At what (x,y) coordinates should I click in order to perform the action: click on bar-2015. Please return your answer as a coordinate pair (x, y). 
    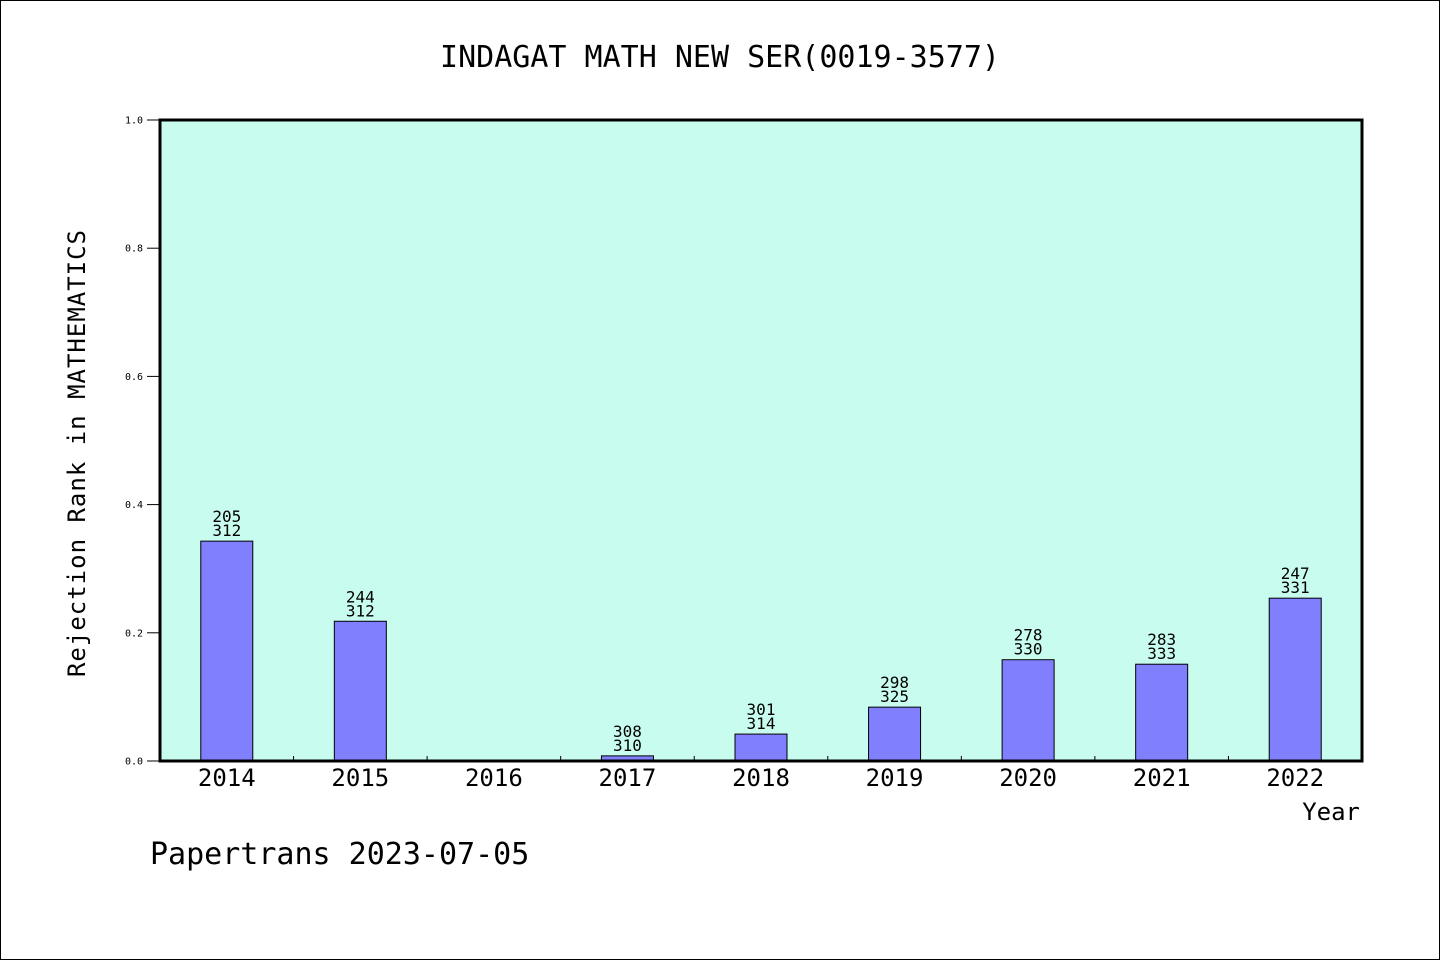
    Looking at the image, I should click on (360, 691).